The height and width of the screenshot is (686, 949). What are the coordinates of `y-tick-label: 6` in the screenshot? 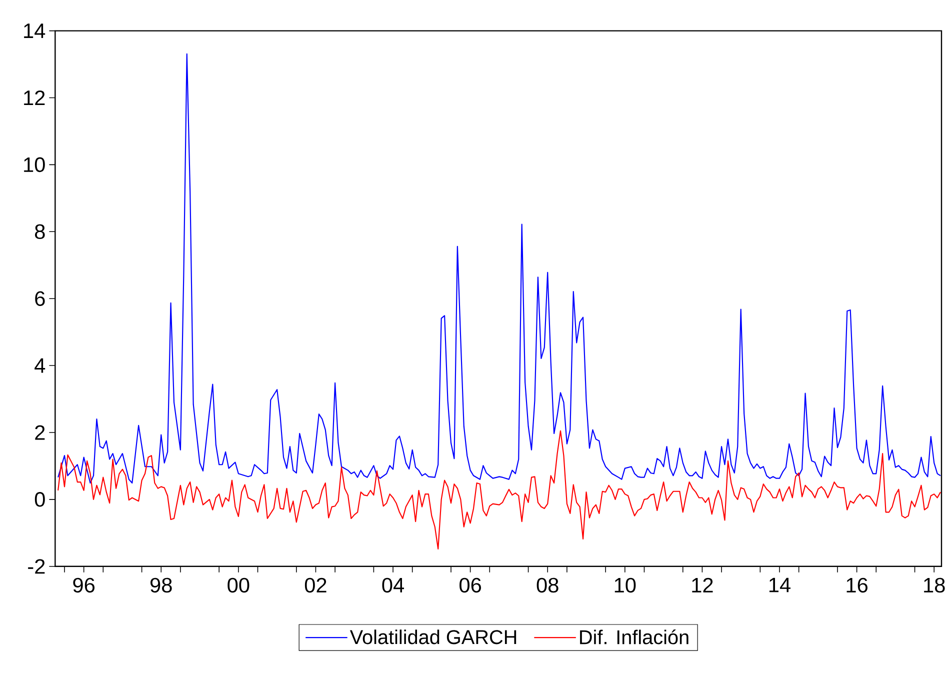 It's located at (40, 298).